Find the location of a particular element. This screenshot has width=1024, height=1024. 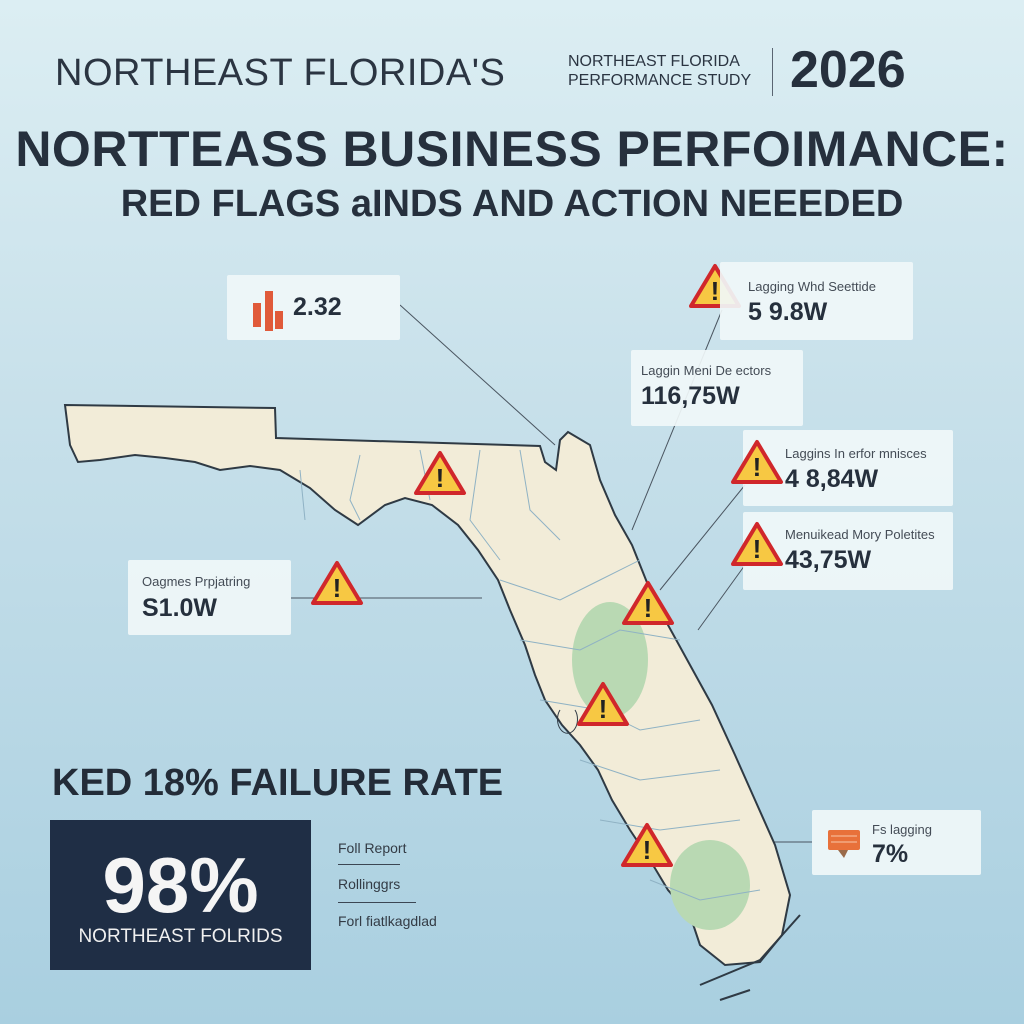

callout-value: 4 8,84W is located at coordinates (832, 479).